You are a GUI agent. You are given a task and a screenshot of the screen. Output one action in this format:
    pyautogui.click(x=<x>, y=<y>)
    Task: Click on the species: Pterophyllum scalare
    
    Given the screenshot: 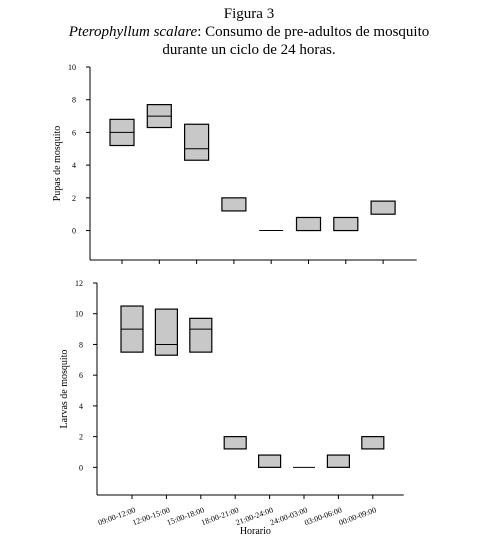 What is the action you would take?
    pyautogui.click(x=133, y=32)
    